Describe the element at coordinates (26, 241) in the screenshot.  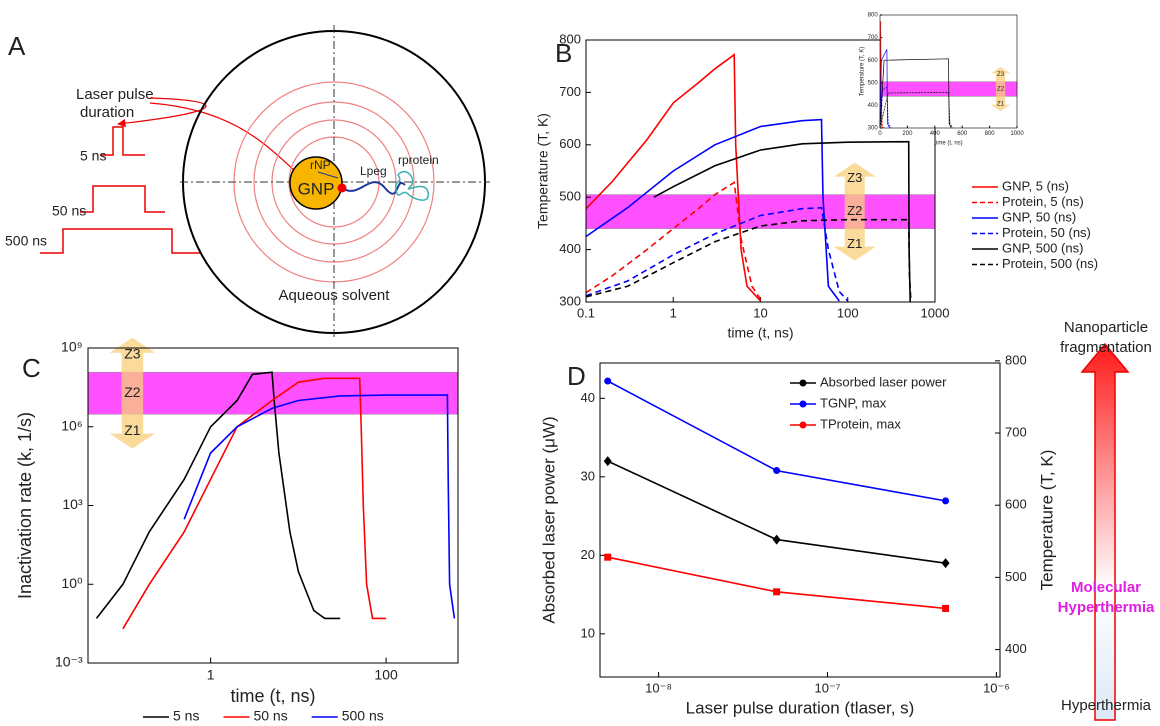
I see `pulse-label: 500 ns` at that location.